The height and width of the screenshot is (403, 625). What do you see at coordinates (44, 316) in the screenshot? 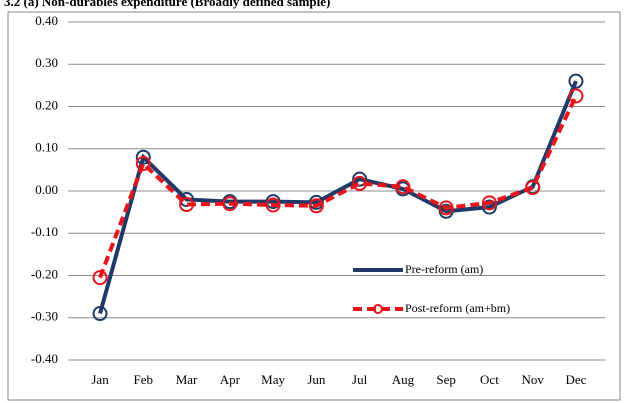
I see `y-tick-label: -0.30` at bounding box center [44, 316].